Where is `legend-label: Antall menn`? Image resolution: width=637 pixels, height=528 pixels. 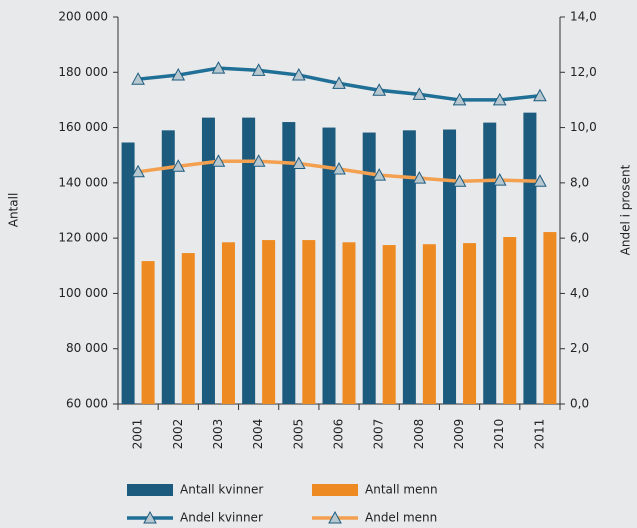 legend-label: Antall menn is located at coordinates (401, 490).